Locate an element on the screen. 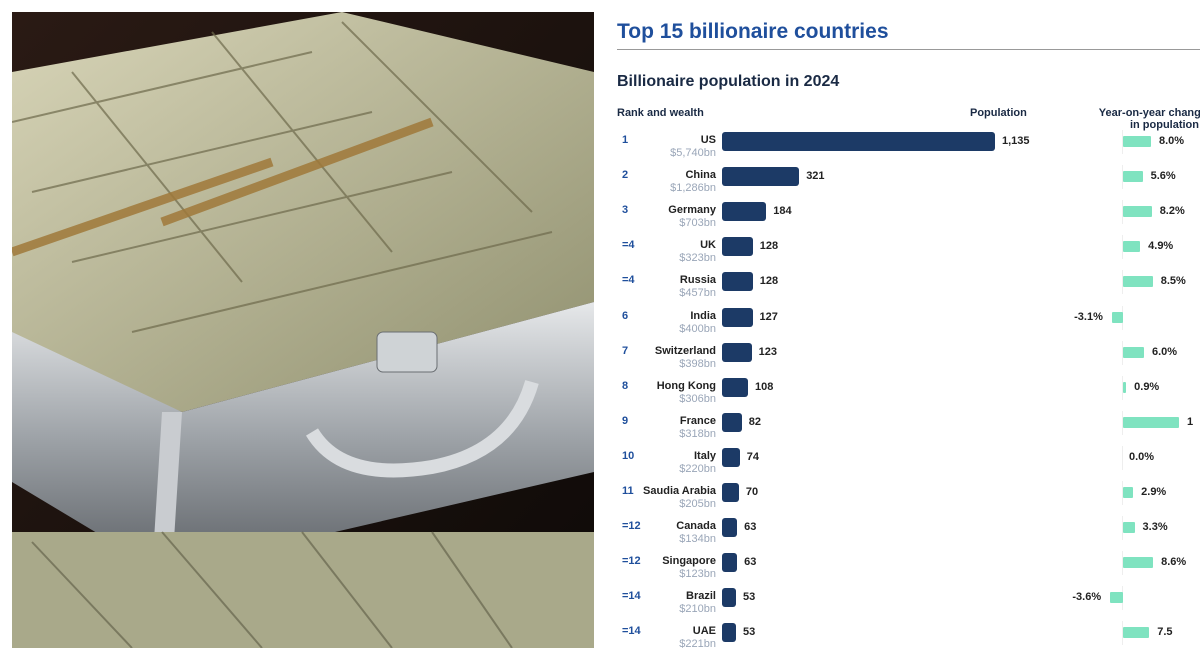 The image size is (1200, 660). change-value: 2.9% is located at coordinates (1154, 492).